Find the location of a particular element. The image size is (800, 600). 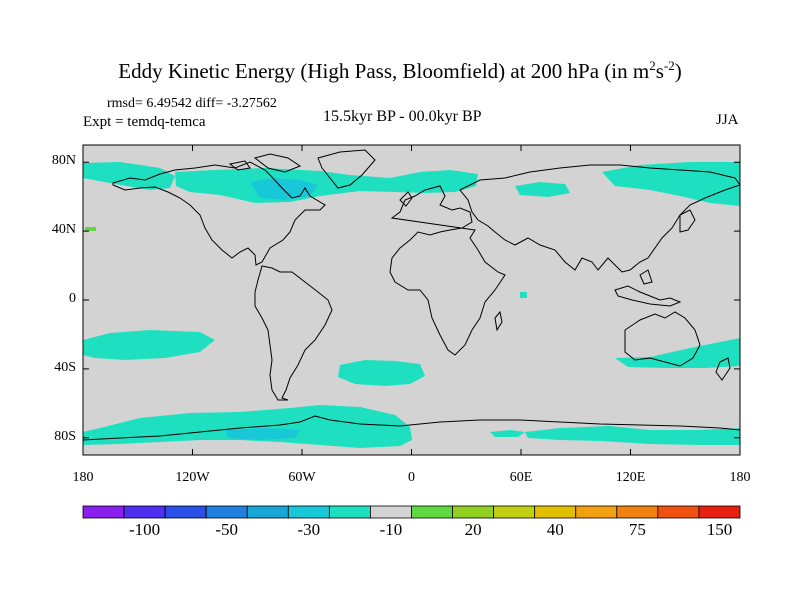

y-tick-label: 0 is located at coordinates (72, 298).